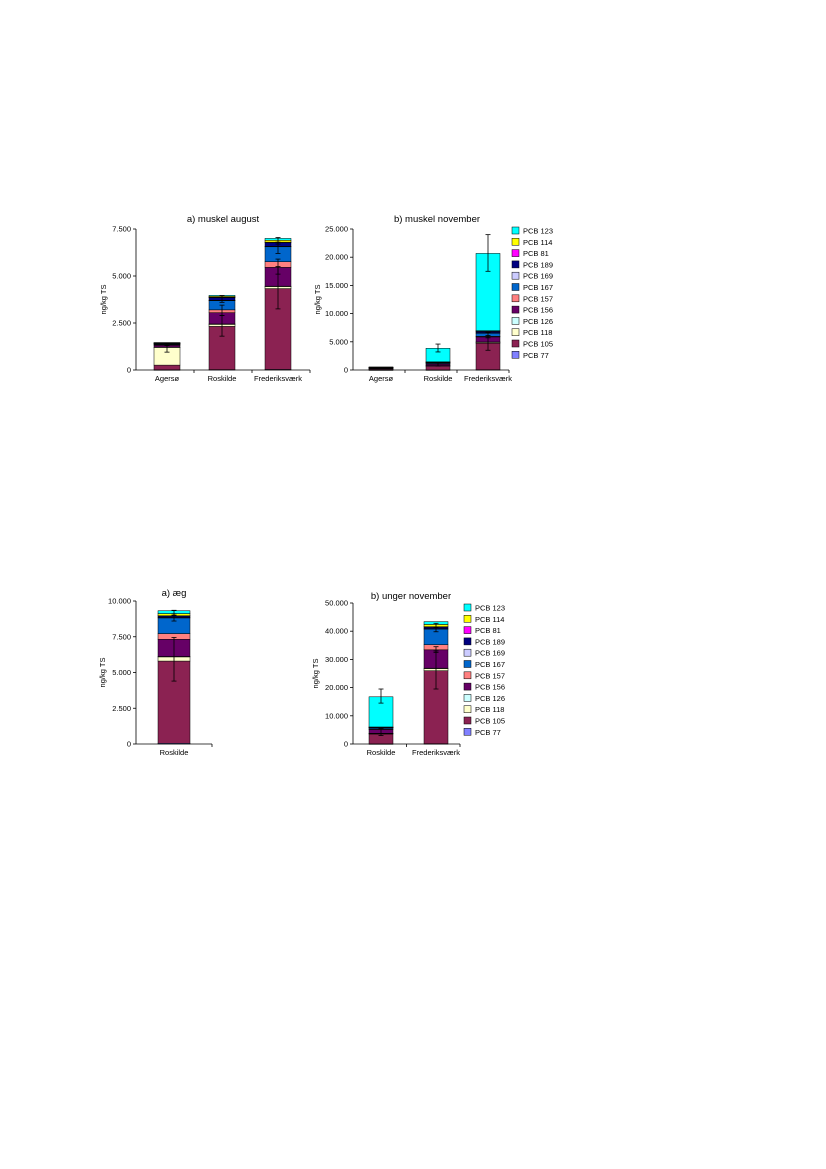  What do you see at coordinates (490, 664) in the screenshot?
I see `legend-entry: PCB 167` at bounding box center [490, 664].